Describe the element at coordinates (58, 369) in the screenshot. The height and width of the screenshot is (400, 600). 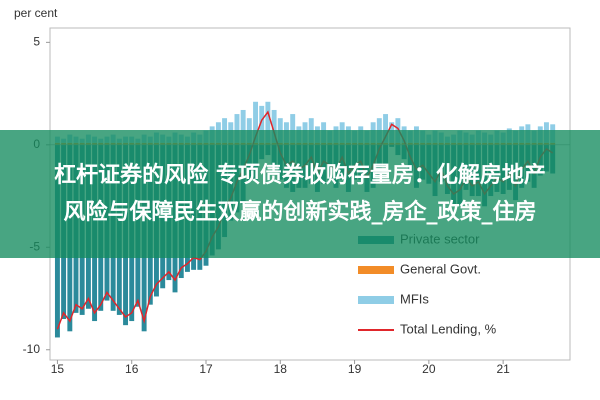
I see `x-tick-label: 15` at that location.